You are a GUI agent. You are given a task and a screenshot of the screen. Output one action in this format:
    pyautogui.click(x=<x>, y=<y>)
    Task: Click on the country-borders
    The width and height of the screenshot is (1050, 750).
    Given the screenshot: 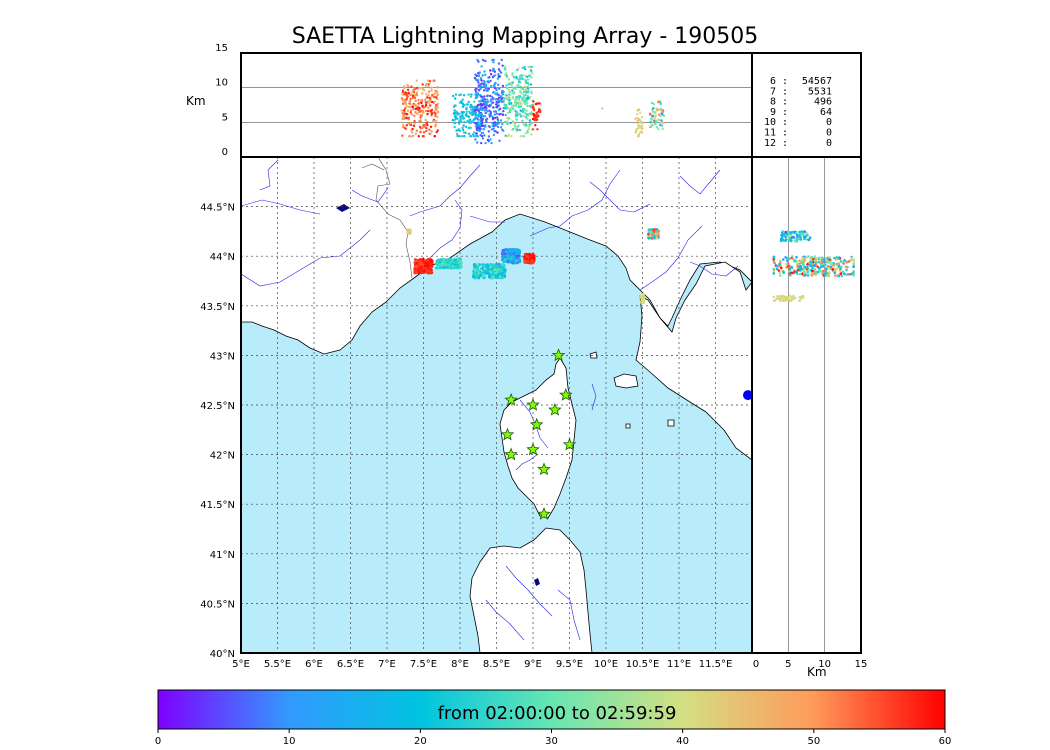 What is the action you would take?
    pyautogui.click(x=387, y=218)
    